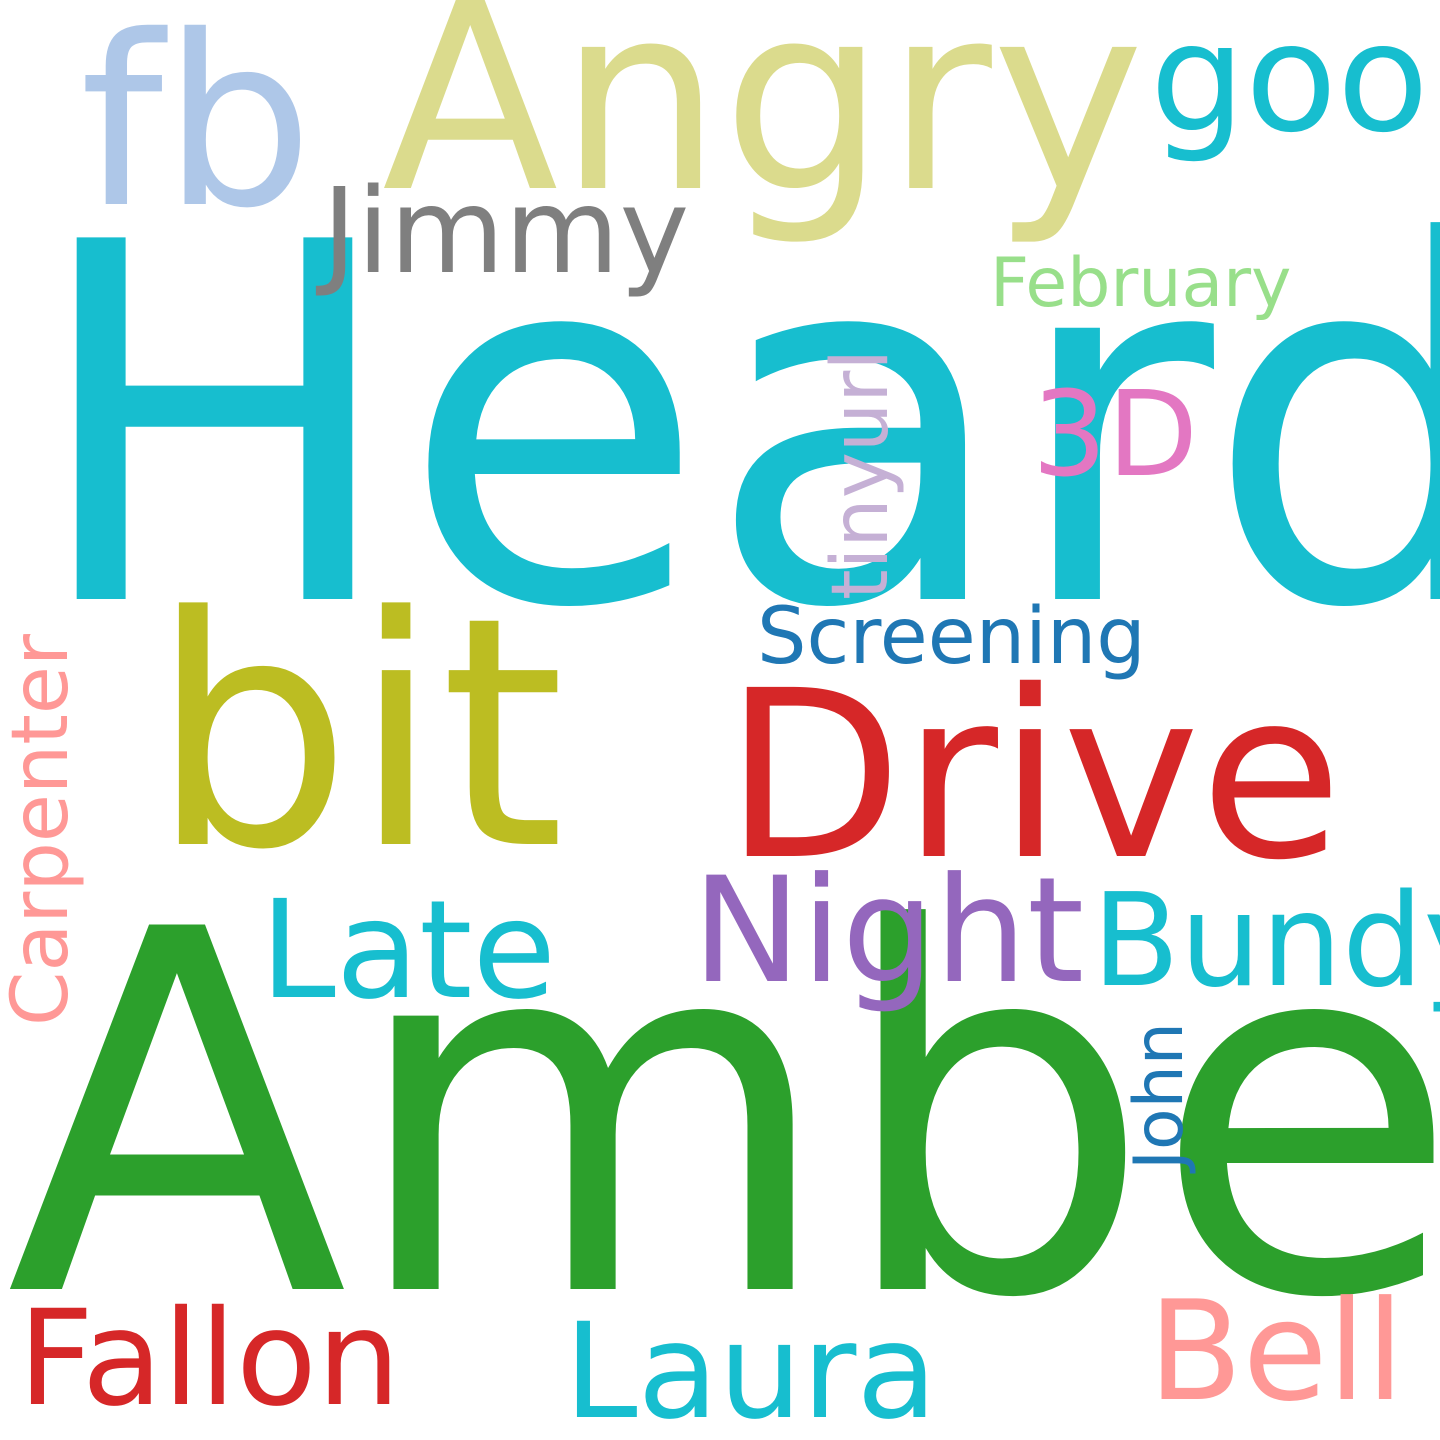 Image resolution: width=1440 pixels, height=1440 pixels. Describe the element at coordinates (888, 931) in the screenshot. I see `word-night: Night` at that location.